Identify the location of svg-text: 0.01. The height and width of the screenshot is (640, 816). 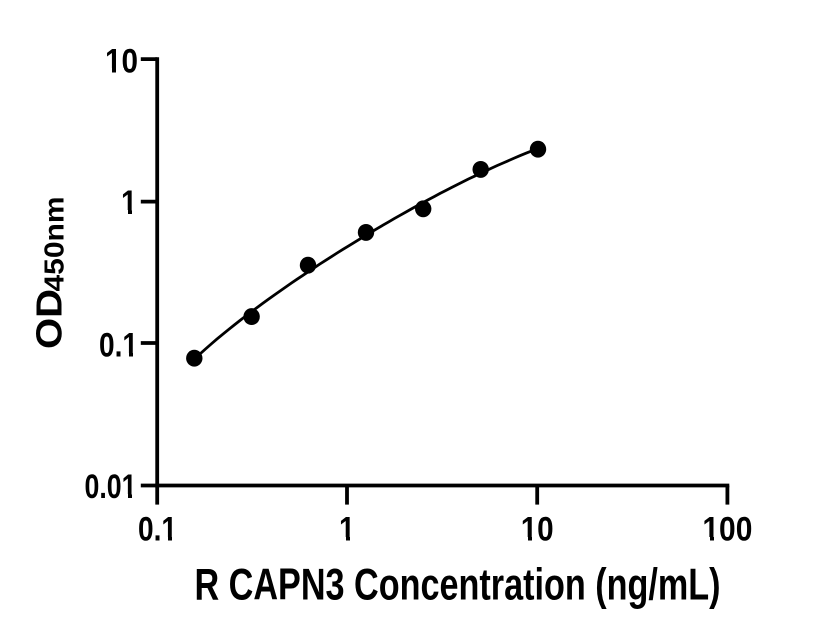
(111, 487).